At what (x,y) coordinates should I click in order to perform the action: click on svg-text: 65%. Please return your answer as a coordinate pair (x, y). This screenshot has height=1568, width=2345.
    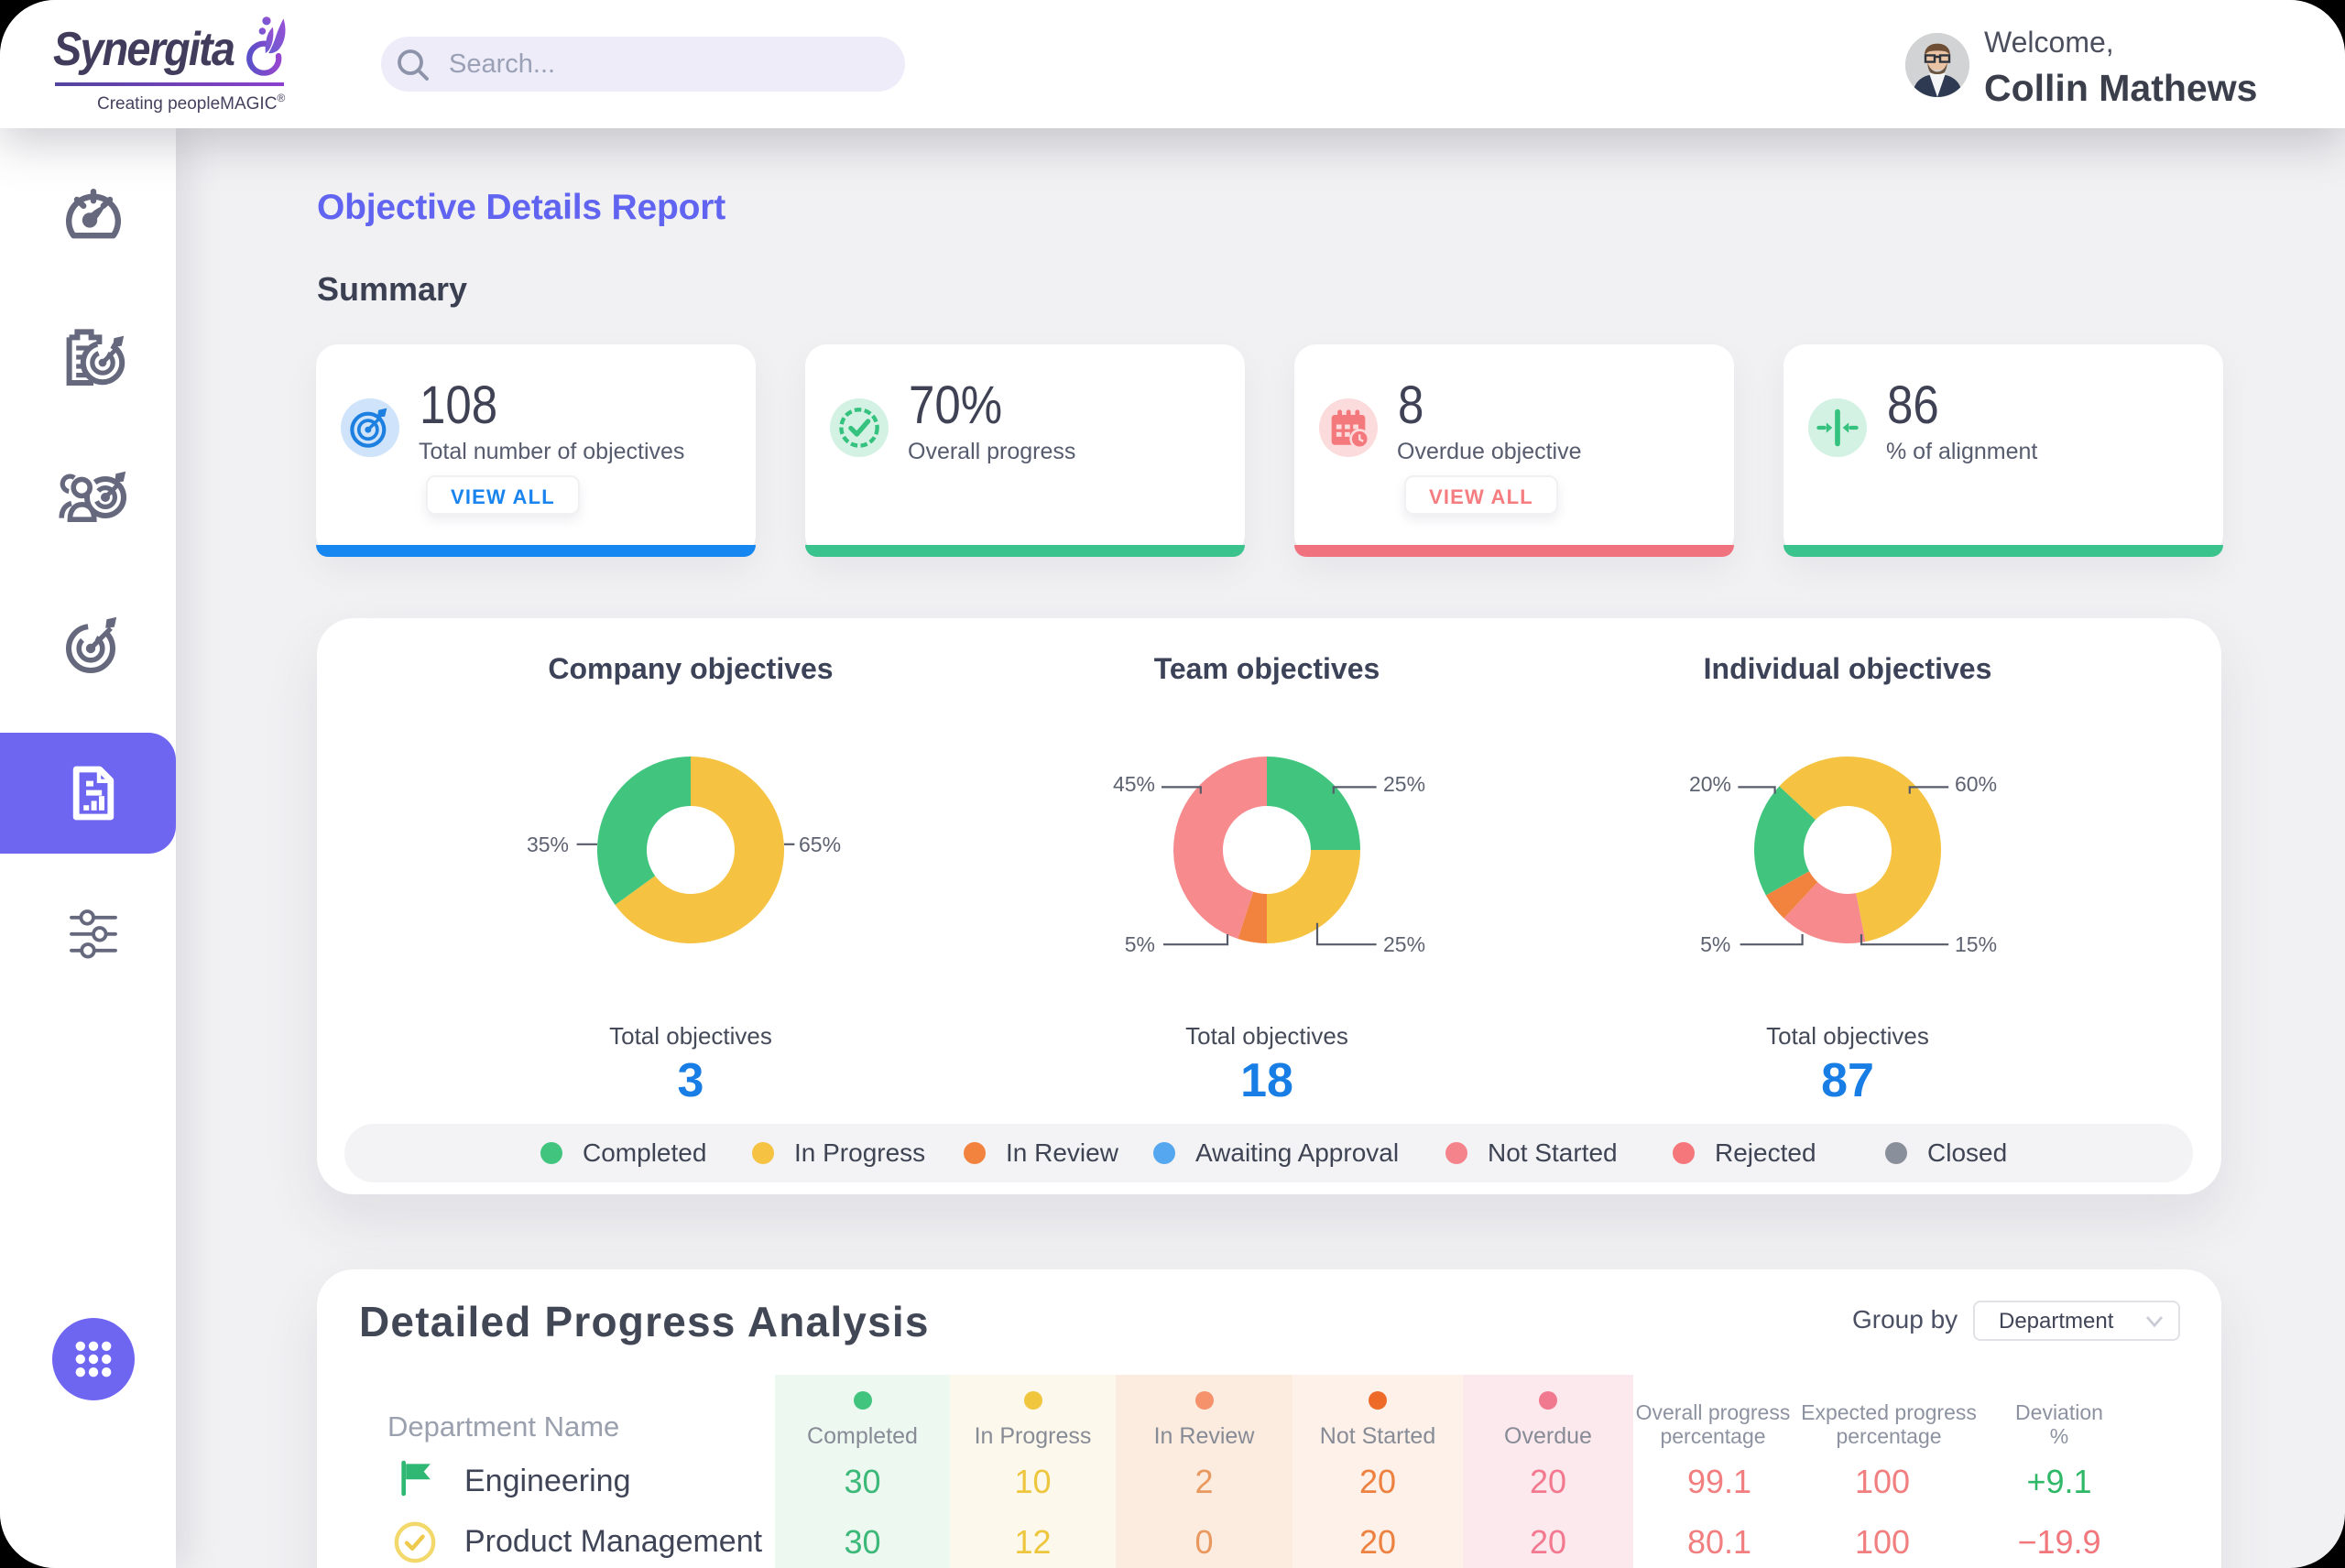
    Looking at the image, I should click on (820, 844).